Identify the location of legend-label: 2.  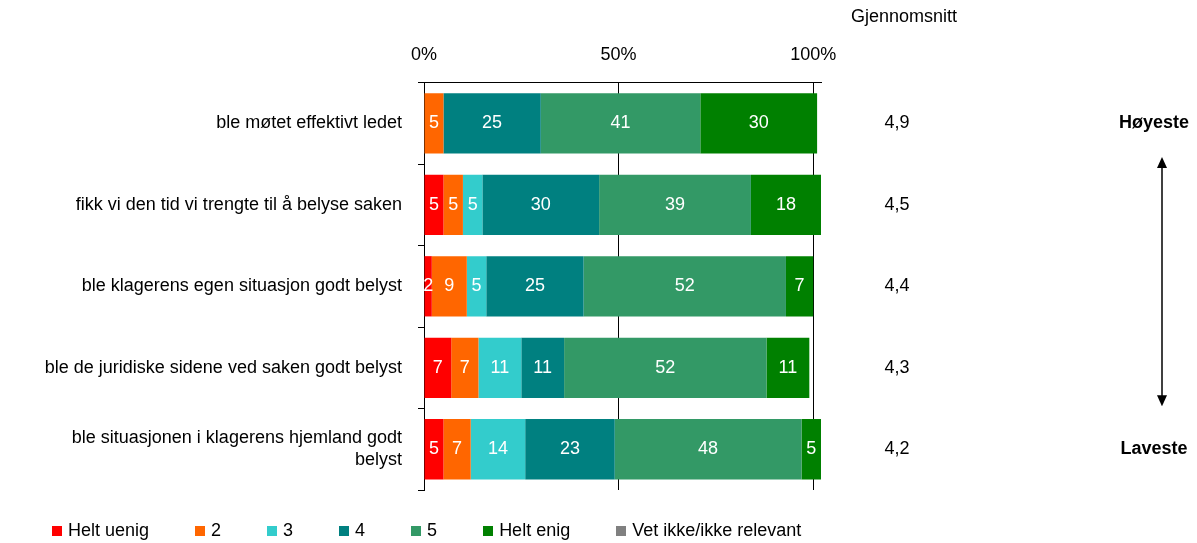
(216, 530).